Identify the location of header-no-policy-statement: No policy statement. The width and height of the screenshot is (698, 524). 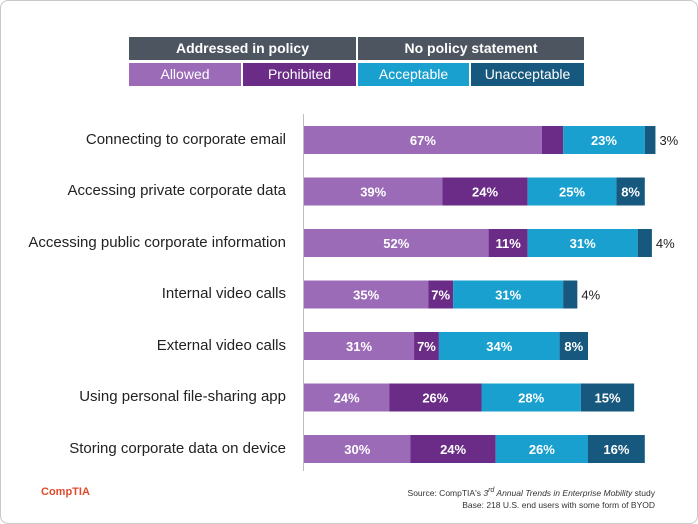
(471, 48).